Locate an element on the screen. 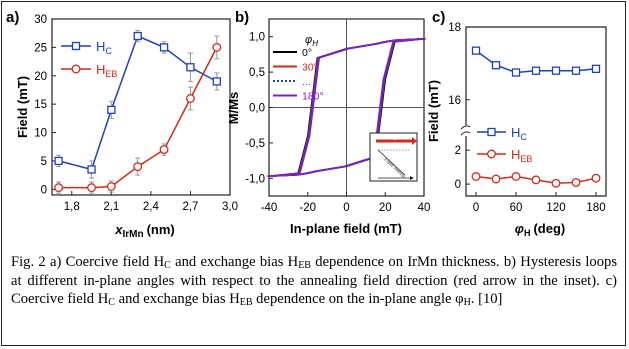  y-tick-label: 0,0 is located at coordinates (257, 109).